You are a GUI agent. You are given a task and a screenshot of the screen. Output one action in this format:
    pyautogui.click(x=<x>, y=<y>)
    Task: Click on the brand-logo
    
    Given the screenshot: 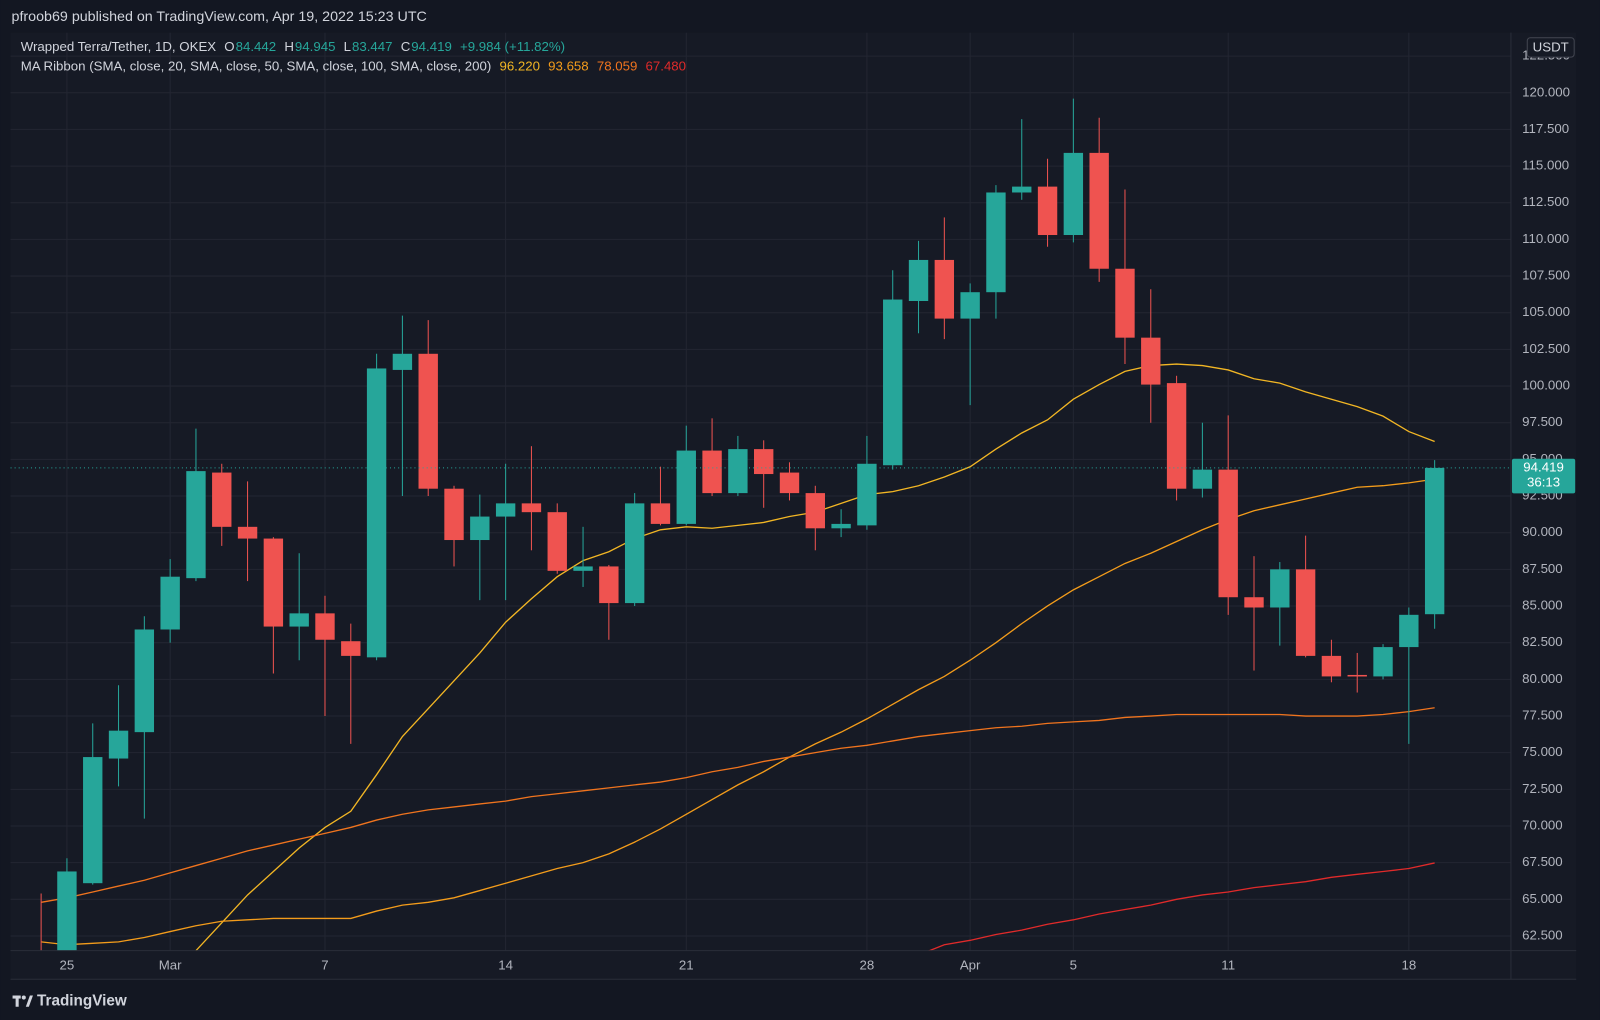 What is the action you would take?
    pyautogui.click(x=22, y=1001)
    